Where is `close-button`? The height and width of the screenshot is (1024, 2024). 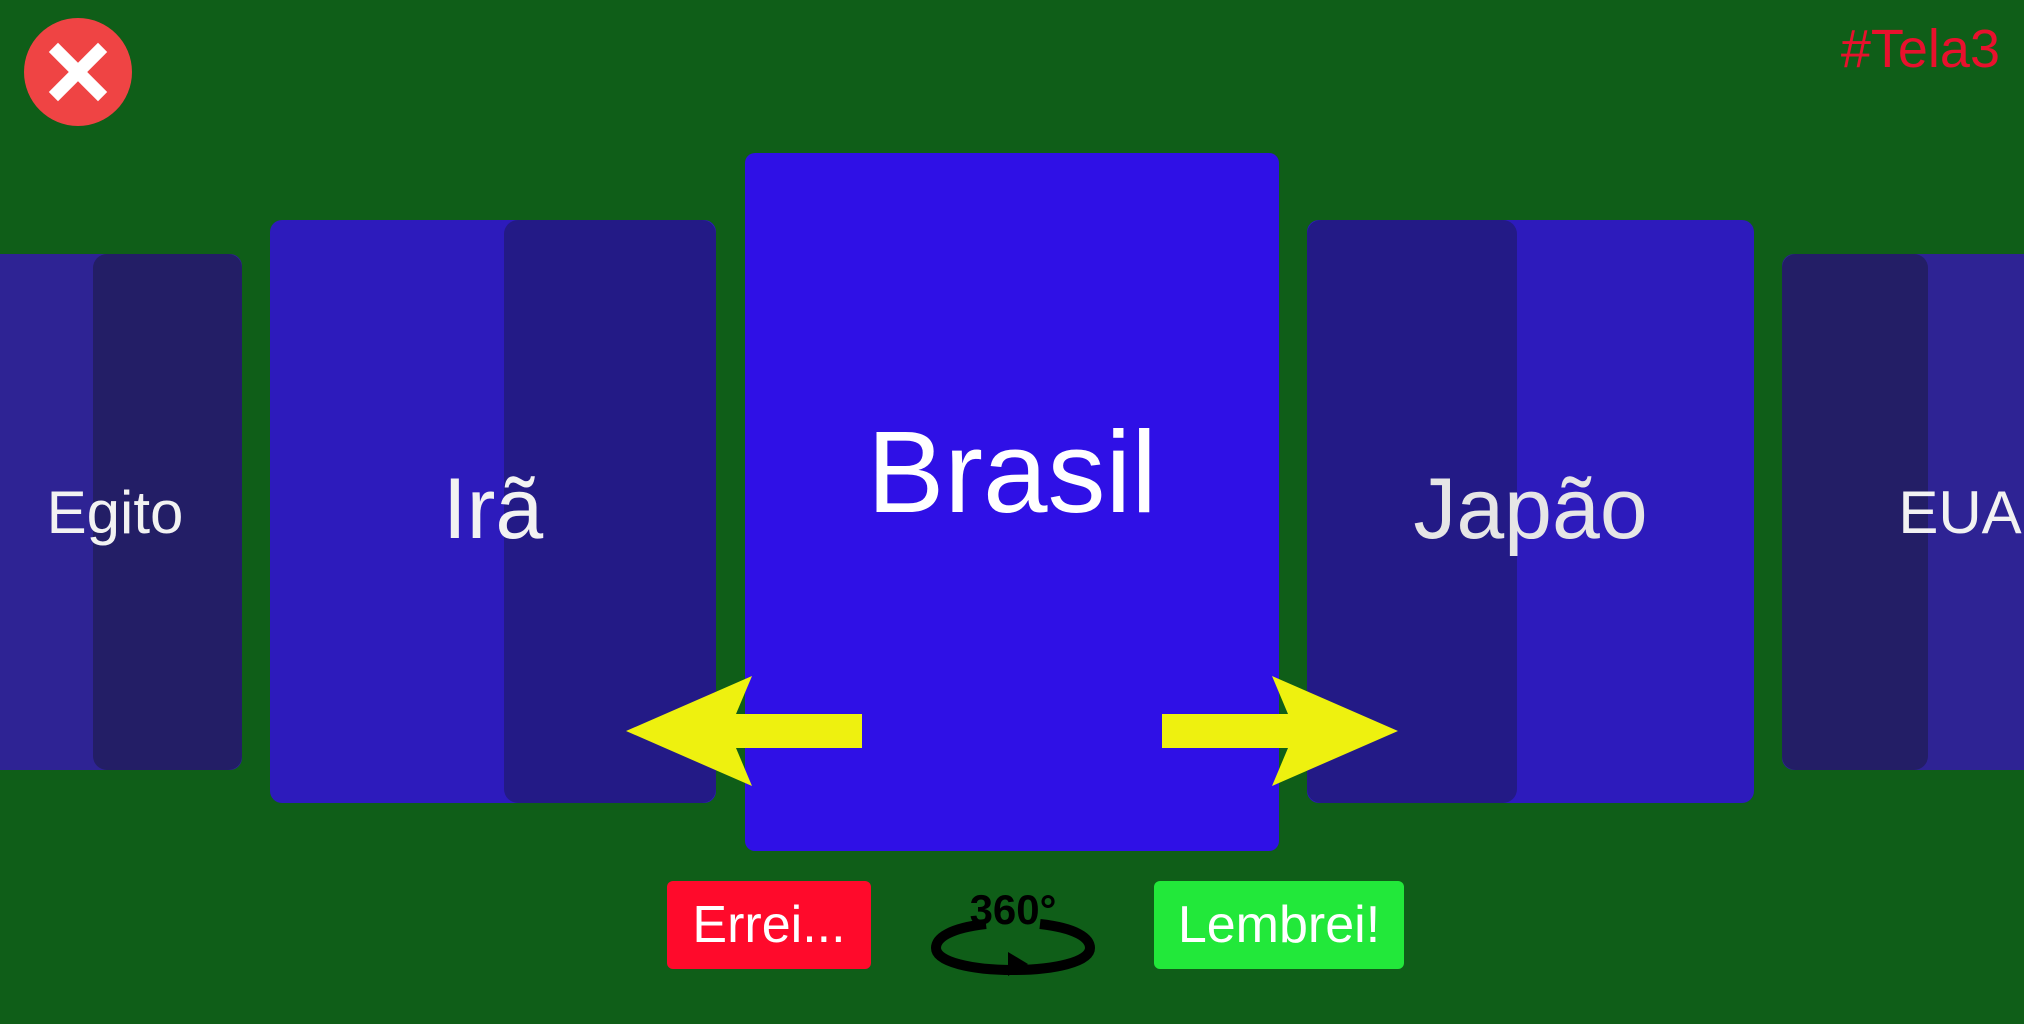 close-button is located at coordinates (78, 72).